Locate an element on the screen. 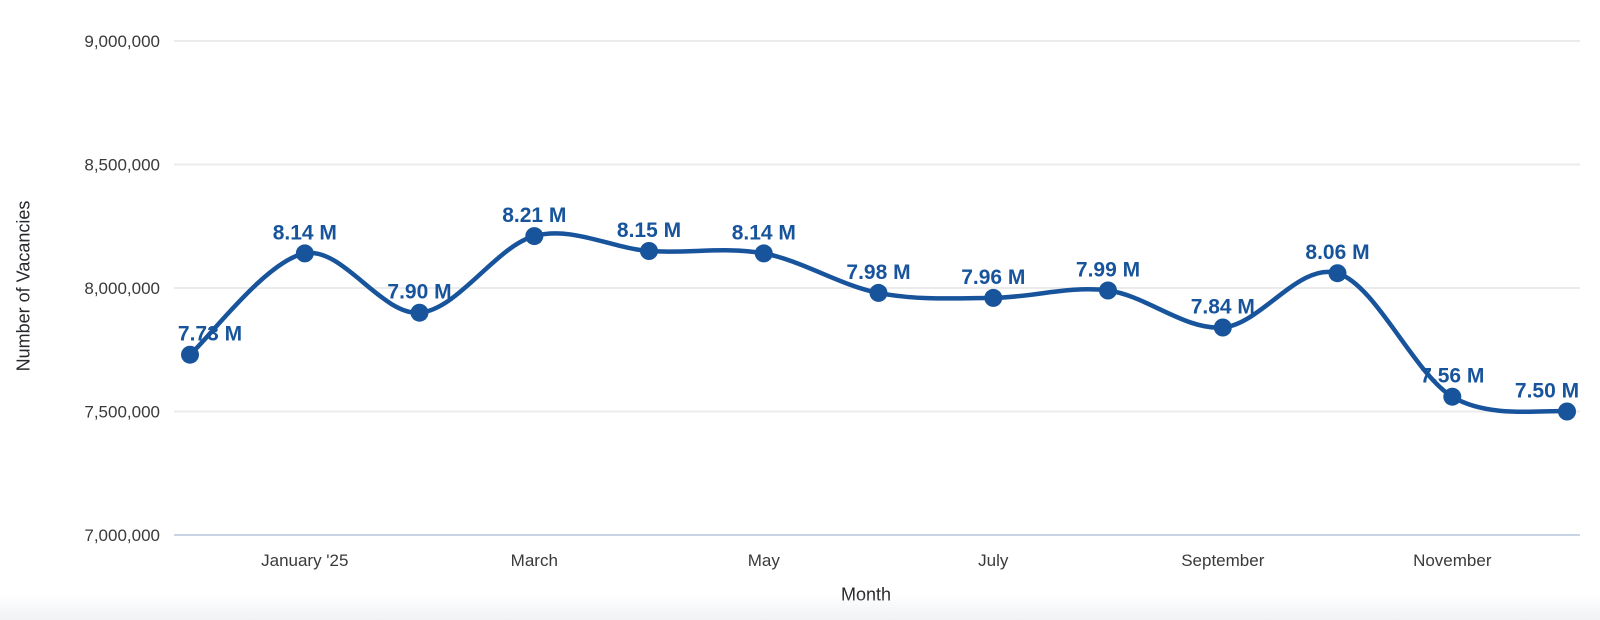 Image resolution: width=1600 pixels, height=620 pixels. y-tick-label: 7,000,000 is located at coordinates (122, 535).